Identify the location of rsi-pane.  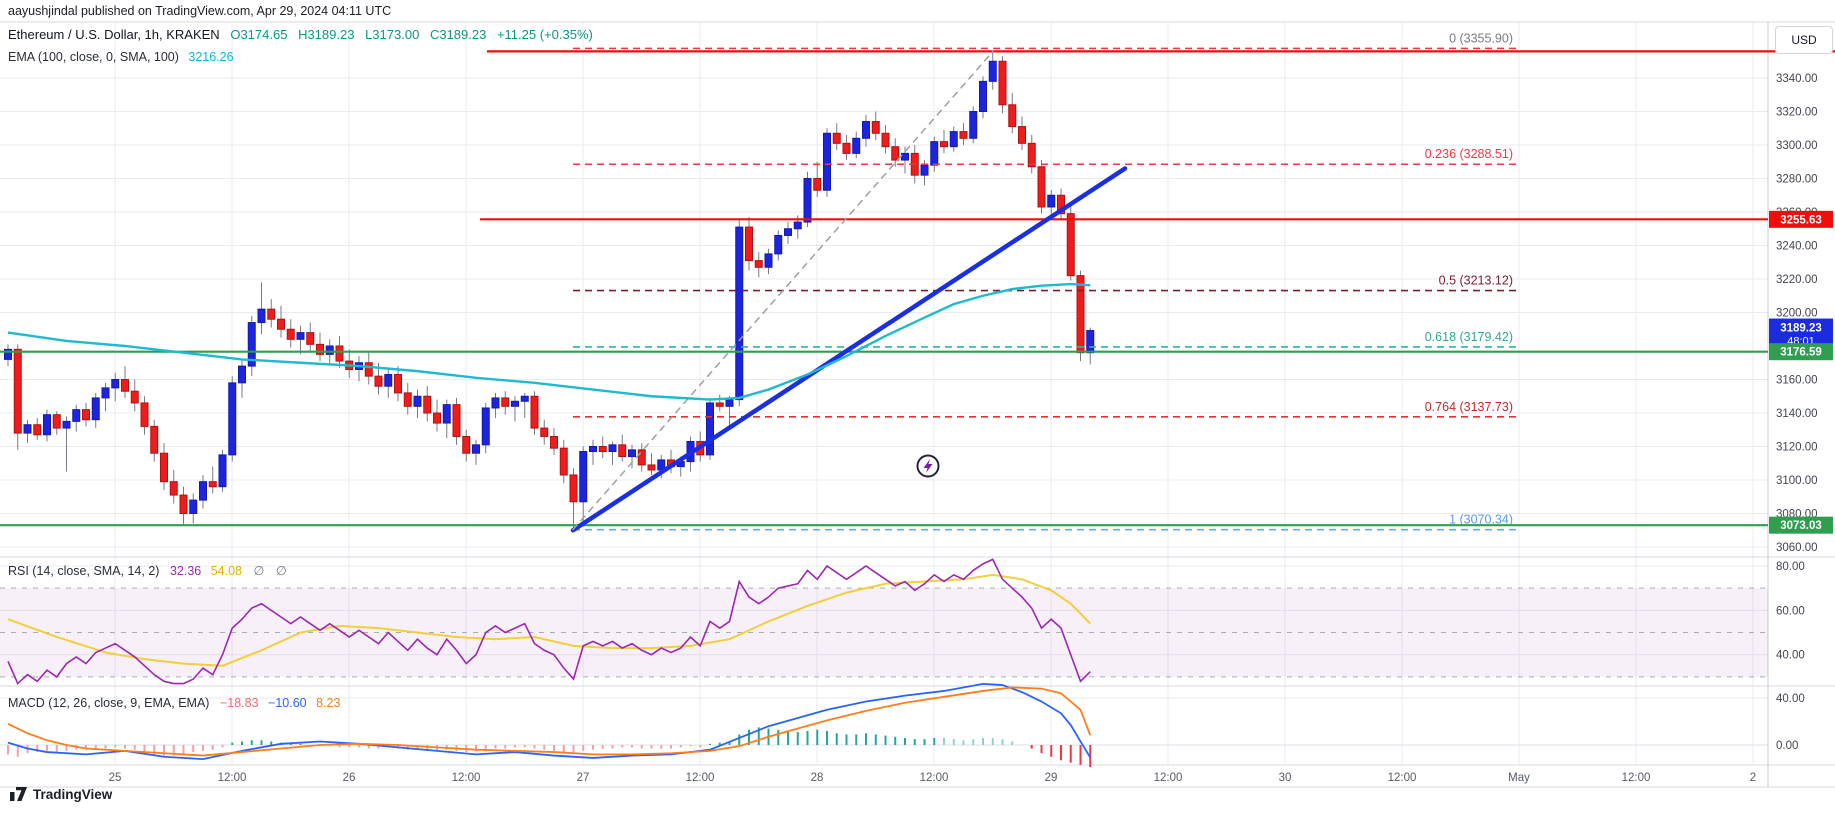
(549, 621).